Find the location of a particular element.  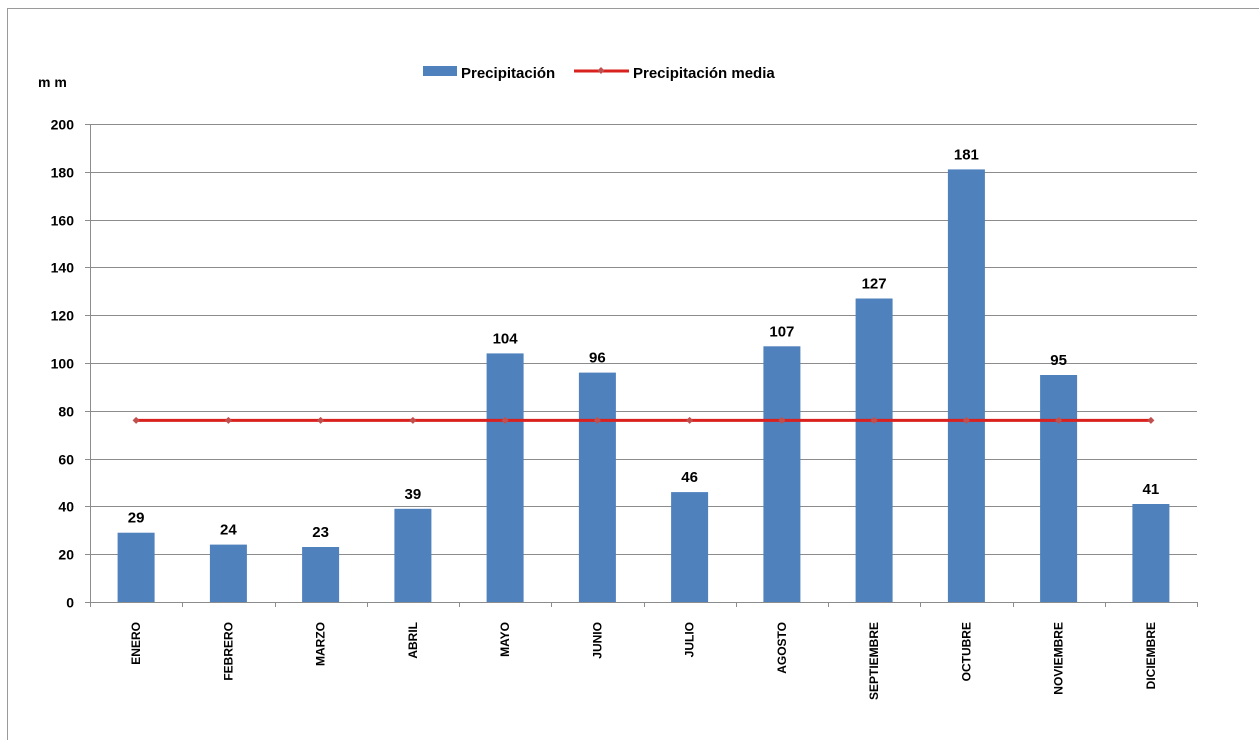

y-tick-label: 60 is located at coordinates (66, 460).